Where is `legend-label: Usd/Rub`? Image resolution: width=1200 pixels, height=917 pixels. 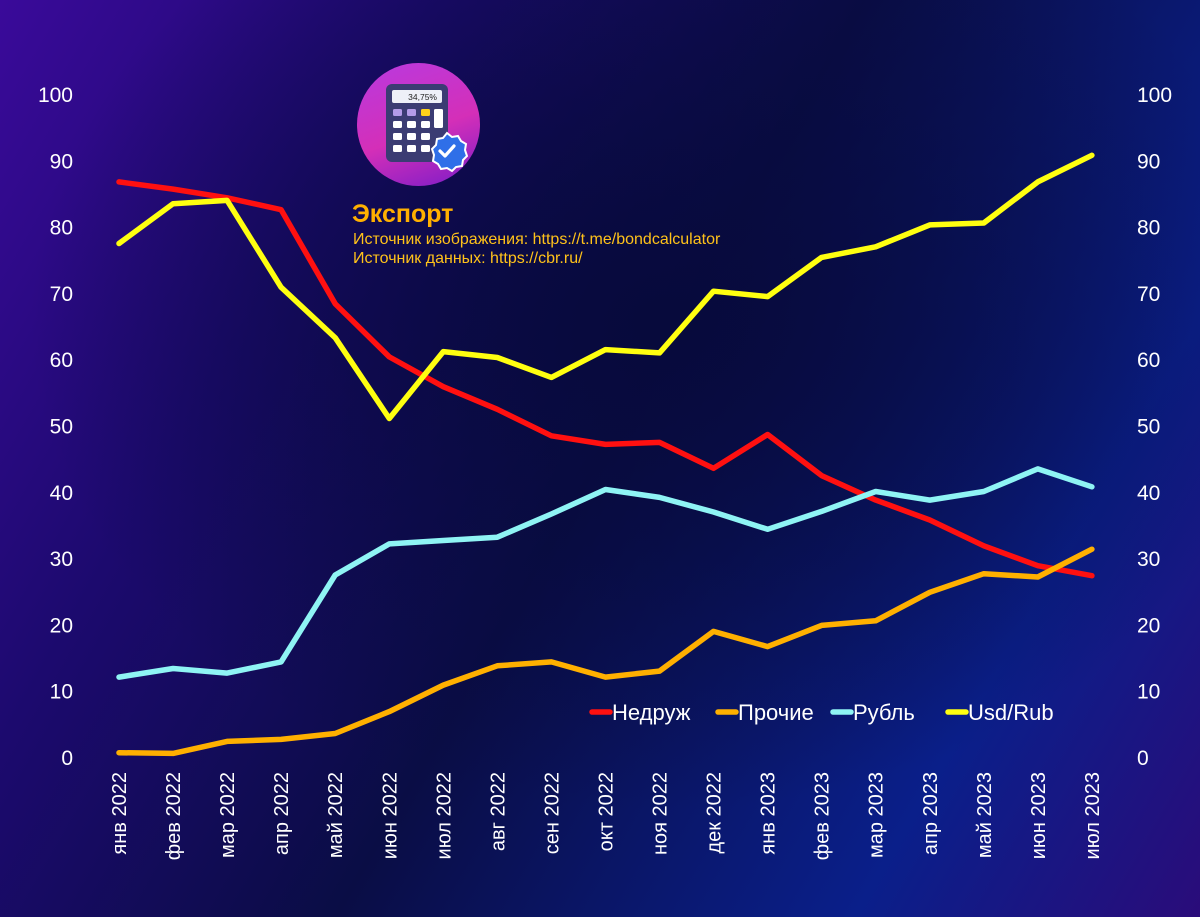 legend-label: Usd/Rub is located at coordinates (1011, 712).